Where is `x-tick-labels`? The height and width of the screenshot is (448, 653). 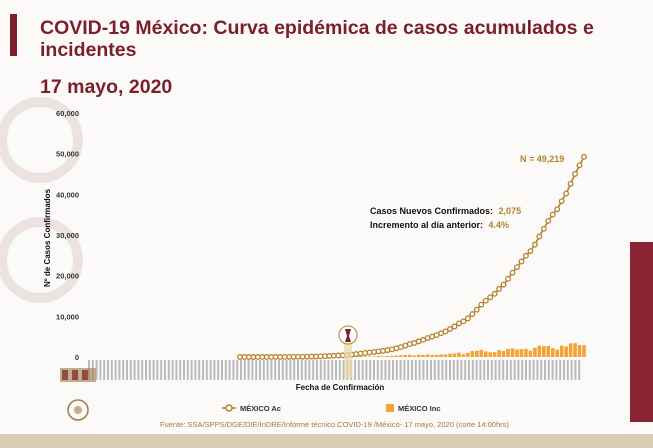 x-tick-labels is located at coordinates (334, 370).